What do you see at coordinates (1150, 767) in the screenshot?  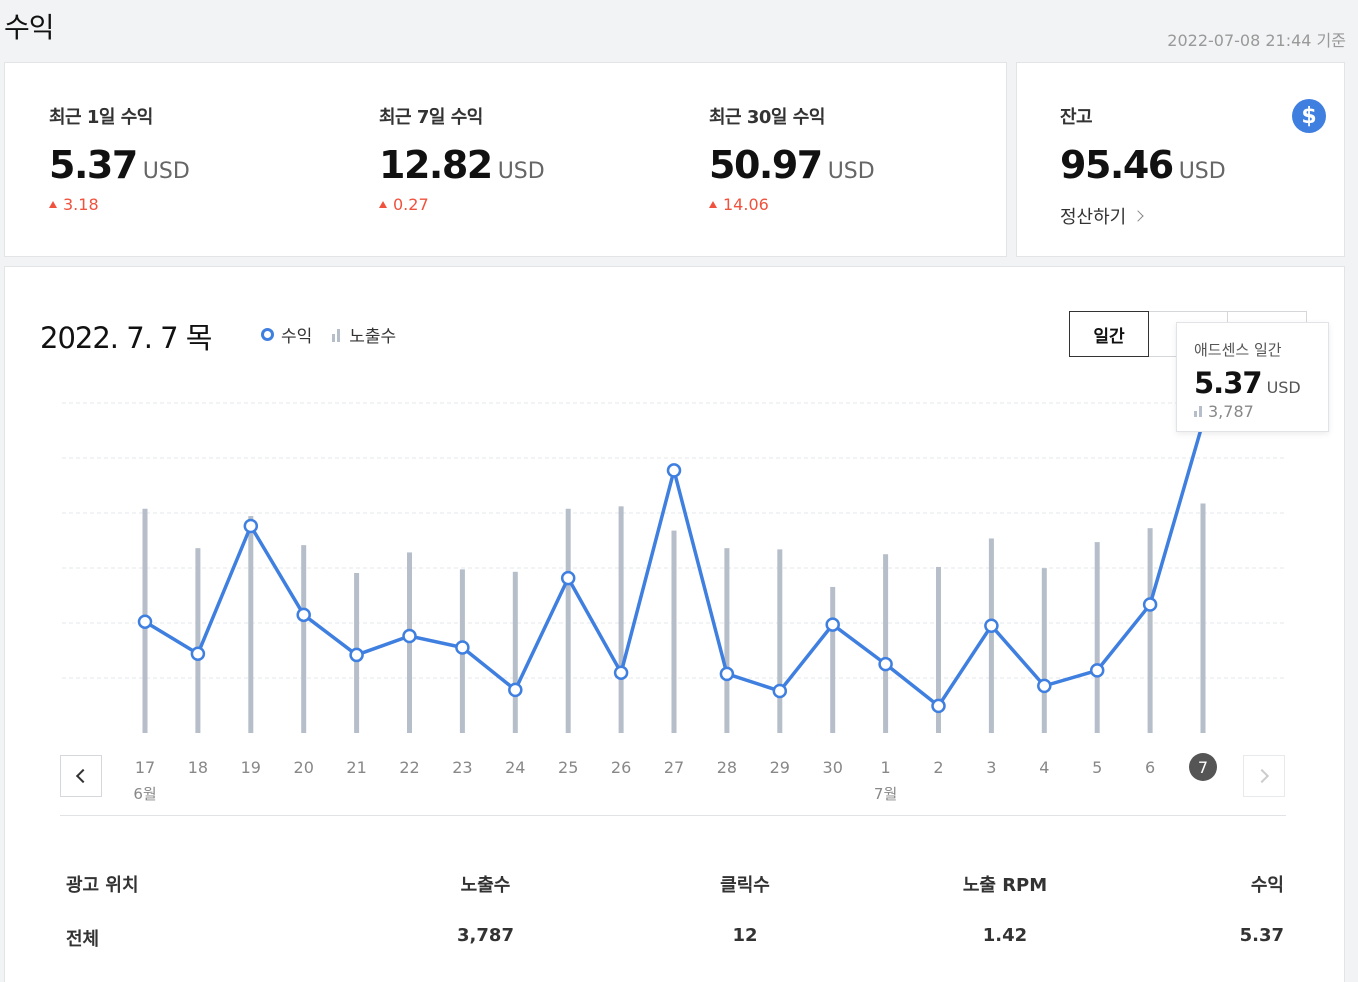 I see `x-tick-label: 6` at bounding box center [1150, 767].